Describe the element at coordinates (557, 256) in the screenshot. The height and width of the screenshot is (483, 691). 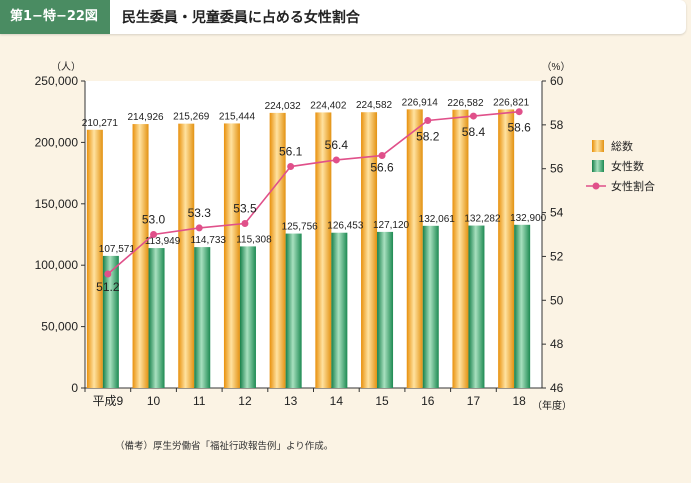
I see `right-tick-label: 52` at that location.